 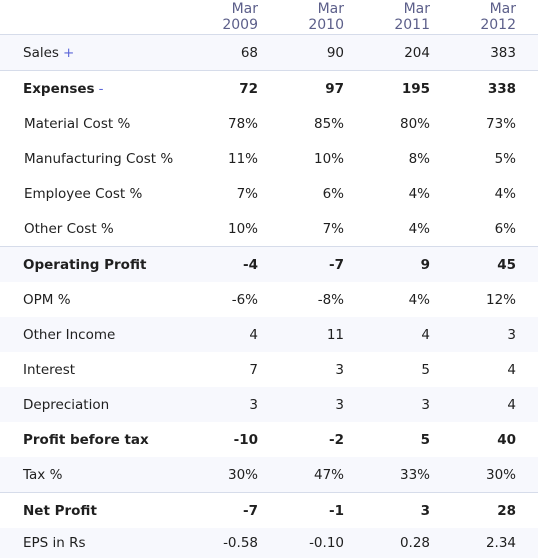 What do you see at coordinates (47, 299) in the screenshot?
I see `row-label: OPM %` at bounding box center [47, 299].